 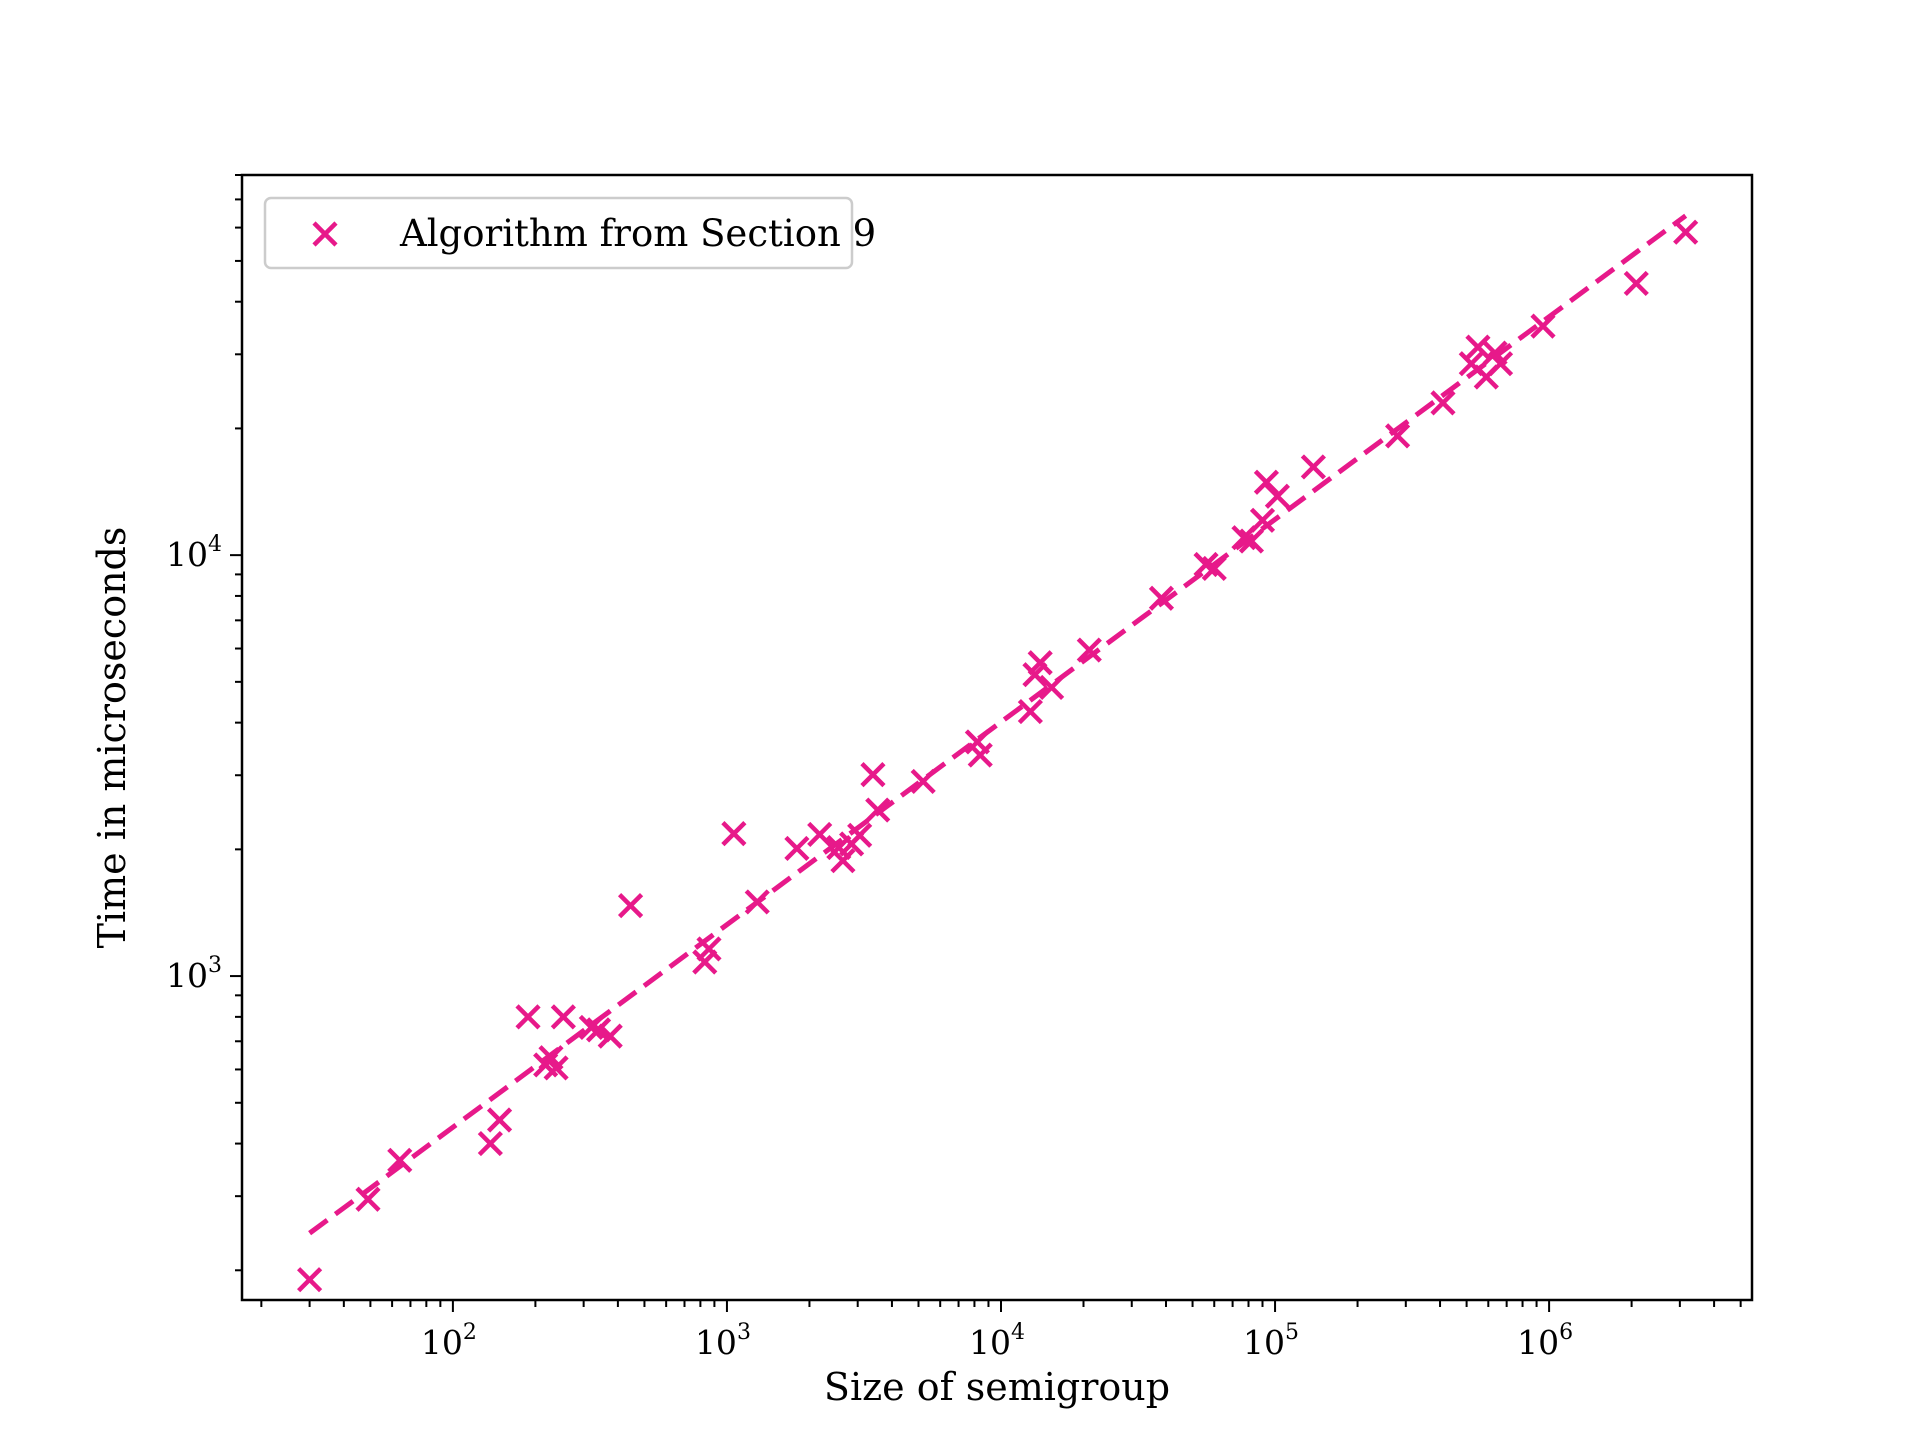 I want to click on x-tick-label-exponent: 6, so click(x=1566, y=1332).